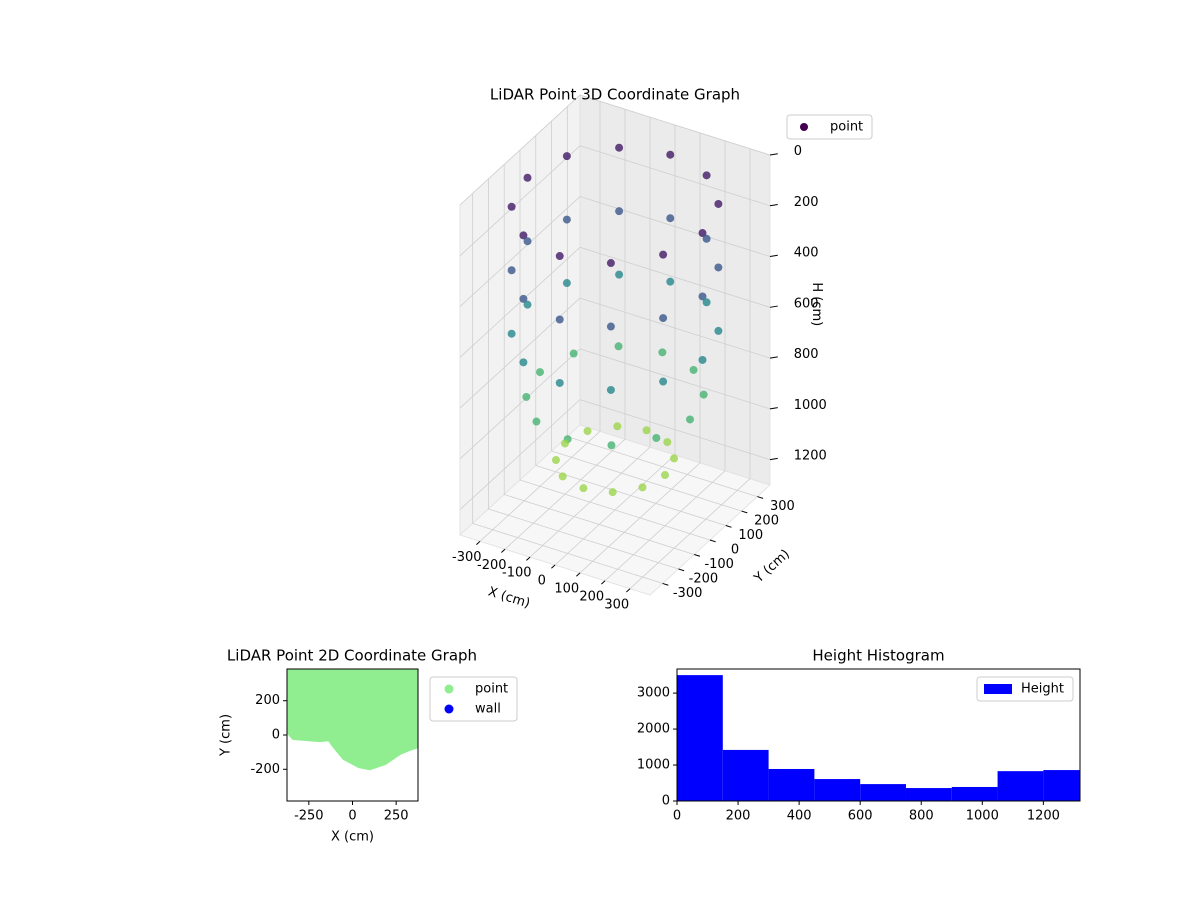 This screenshot has width=1200, height=900. What do you see at coordinates (1042, 689) in the screenshot?
I see `legend-label: Height` at bounding box center [1042, 689].